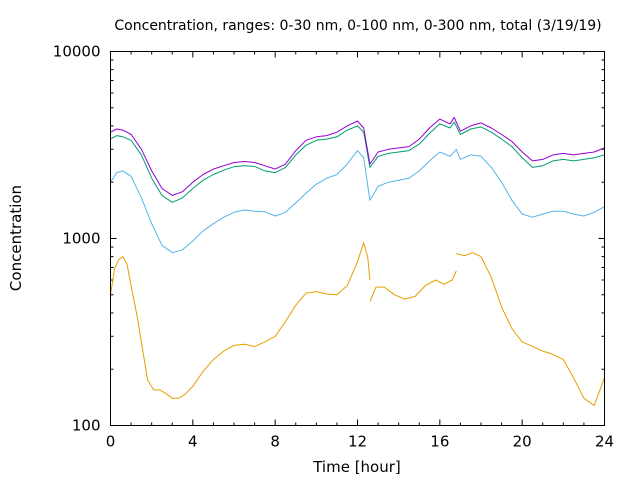 This screenshot has width=640, height=480. I want to click on x-tick-label: 16, so click(439, 442).